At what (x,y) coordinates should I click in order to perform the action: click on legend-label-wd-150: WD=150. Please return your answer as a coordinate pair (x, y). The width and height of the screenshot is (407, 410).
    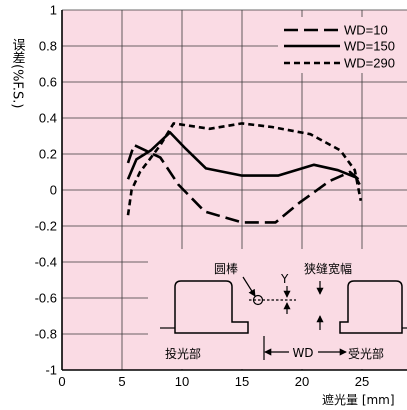
    Looking at the image, I should click on (369, 46).